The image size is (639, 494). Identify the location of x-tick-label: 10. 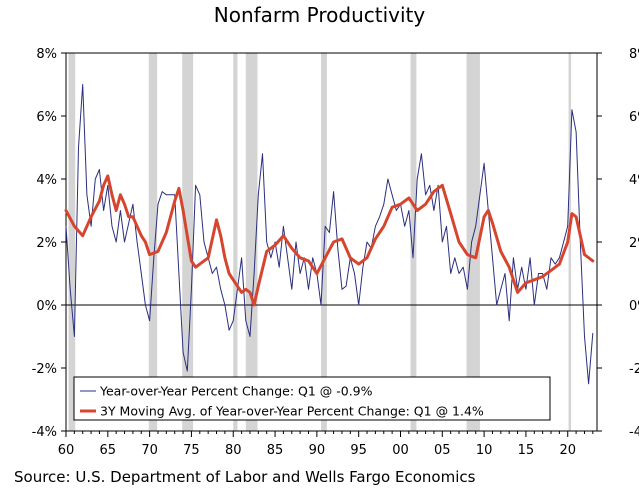
(484, 450).